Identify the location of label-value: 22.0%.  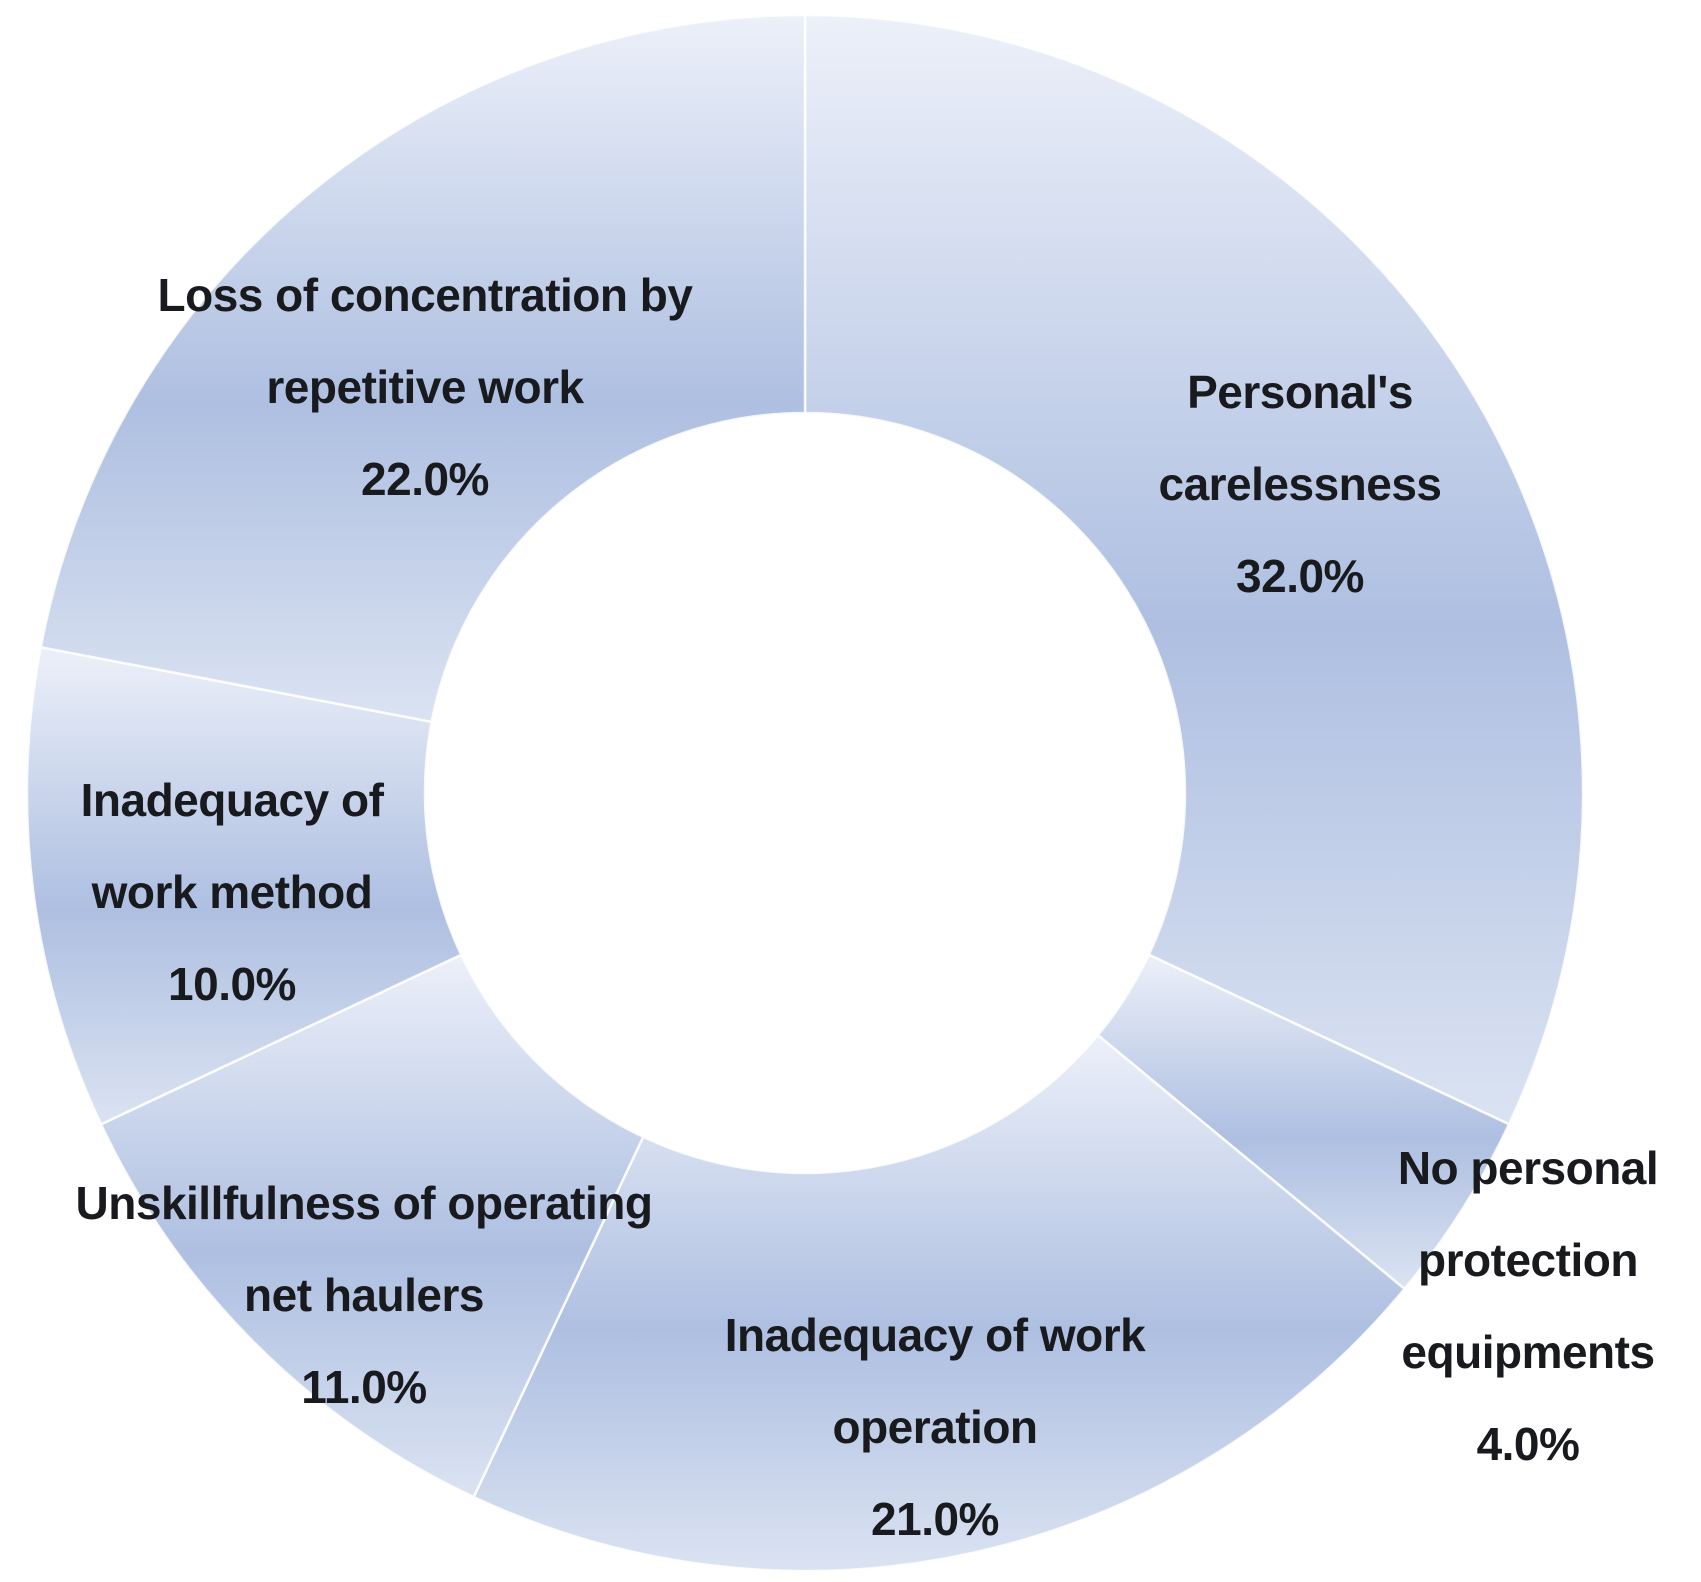
(425, 479).